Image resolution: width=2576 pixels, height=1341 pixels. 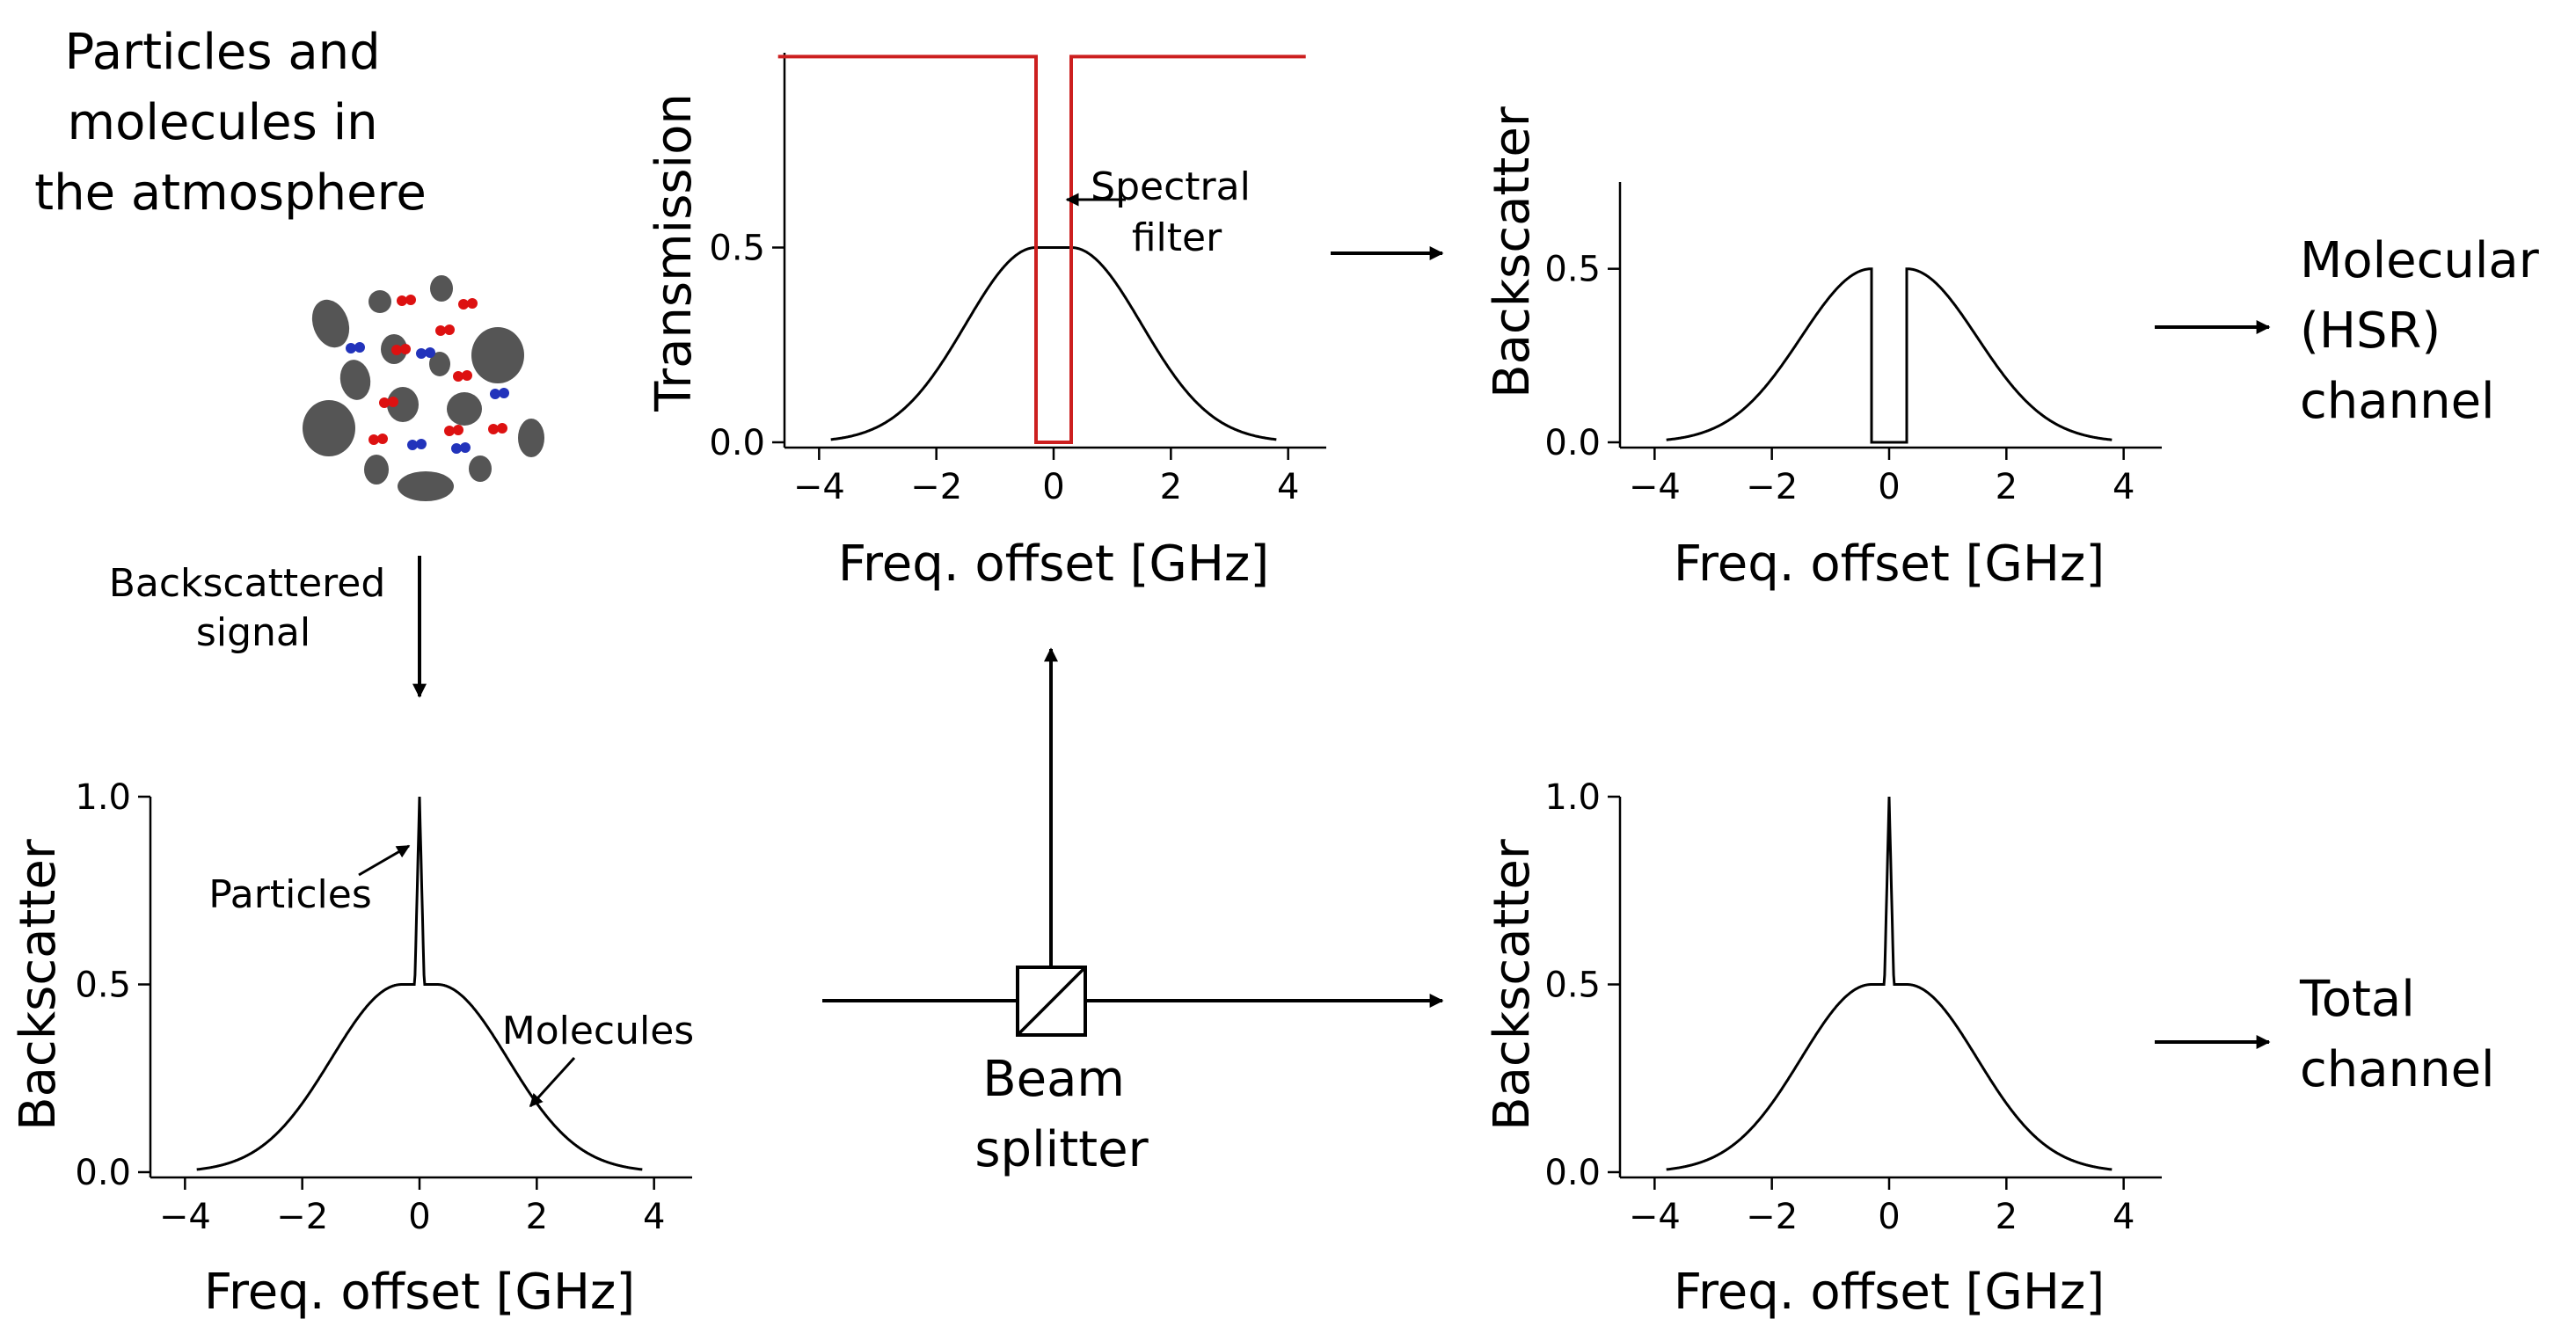 What do you see at coordinates (1171, 186) in the screenshot?
I see `spectral-filter-line-1: Spectral` at bounding box center [1171, 186].